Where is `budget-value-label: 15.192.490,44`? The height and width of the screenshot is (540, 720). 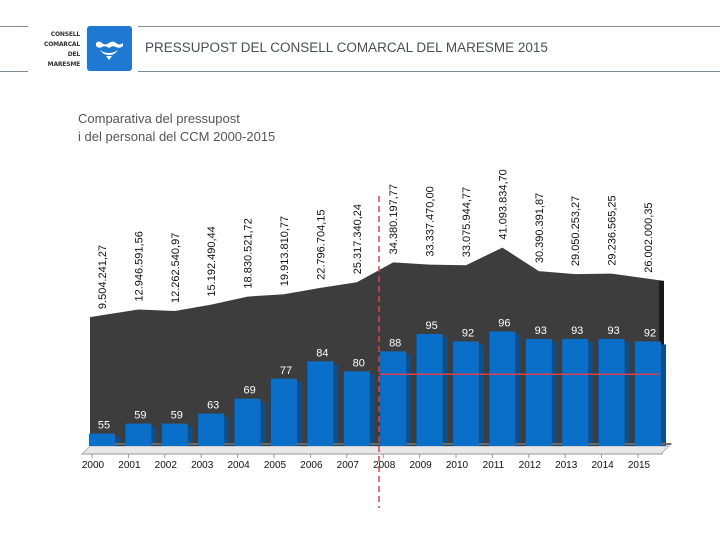 budget-value-label: 15.192.490,44 is located at coordinates (212, 261).